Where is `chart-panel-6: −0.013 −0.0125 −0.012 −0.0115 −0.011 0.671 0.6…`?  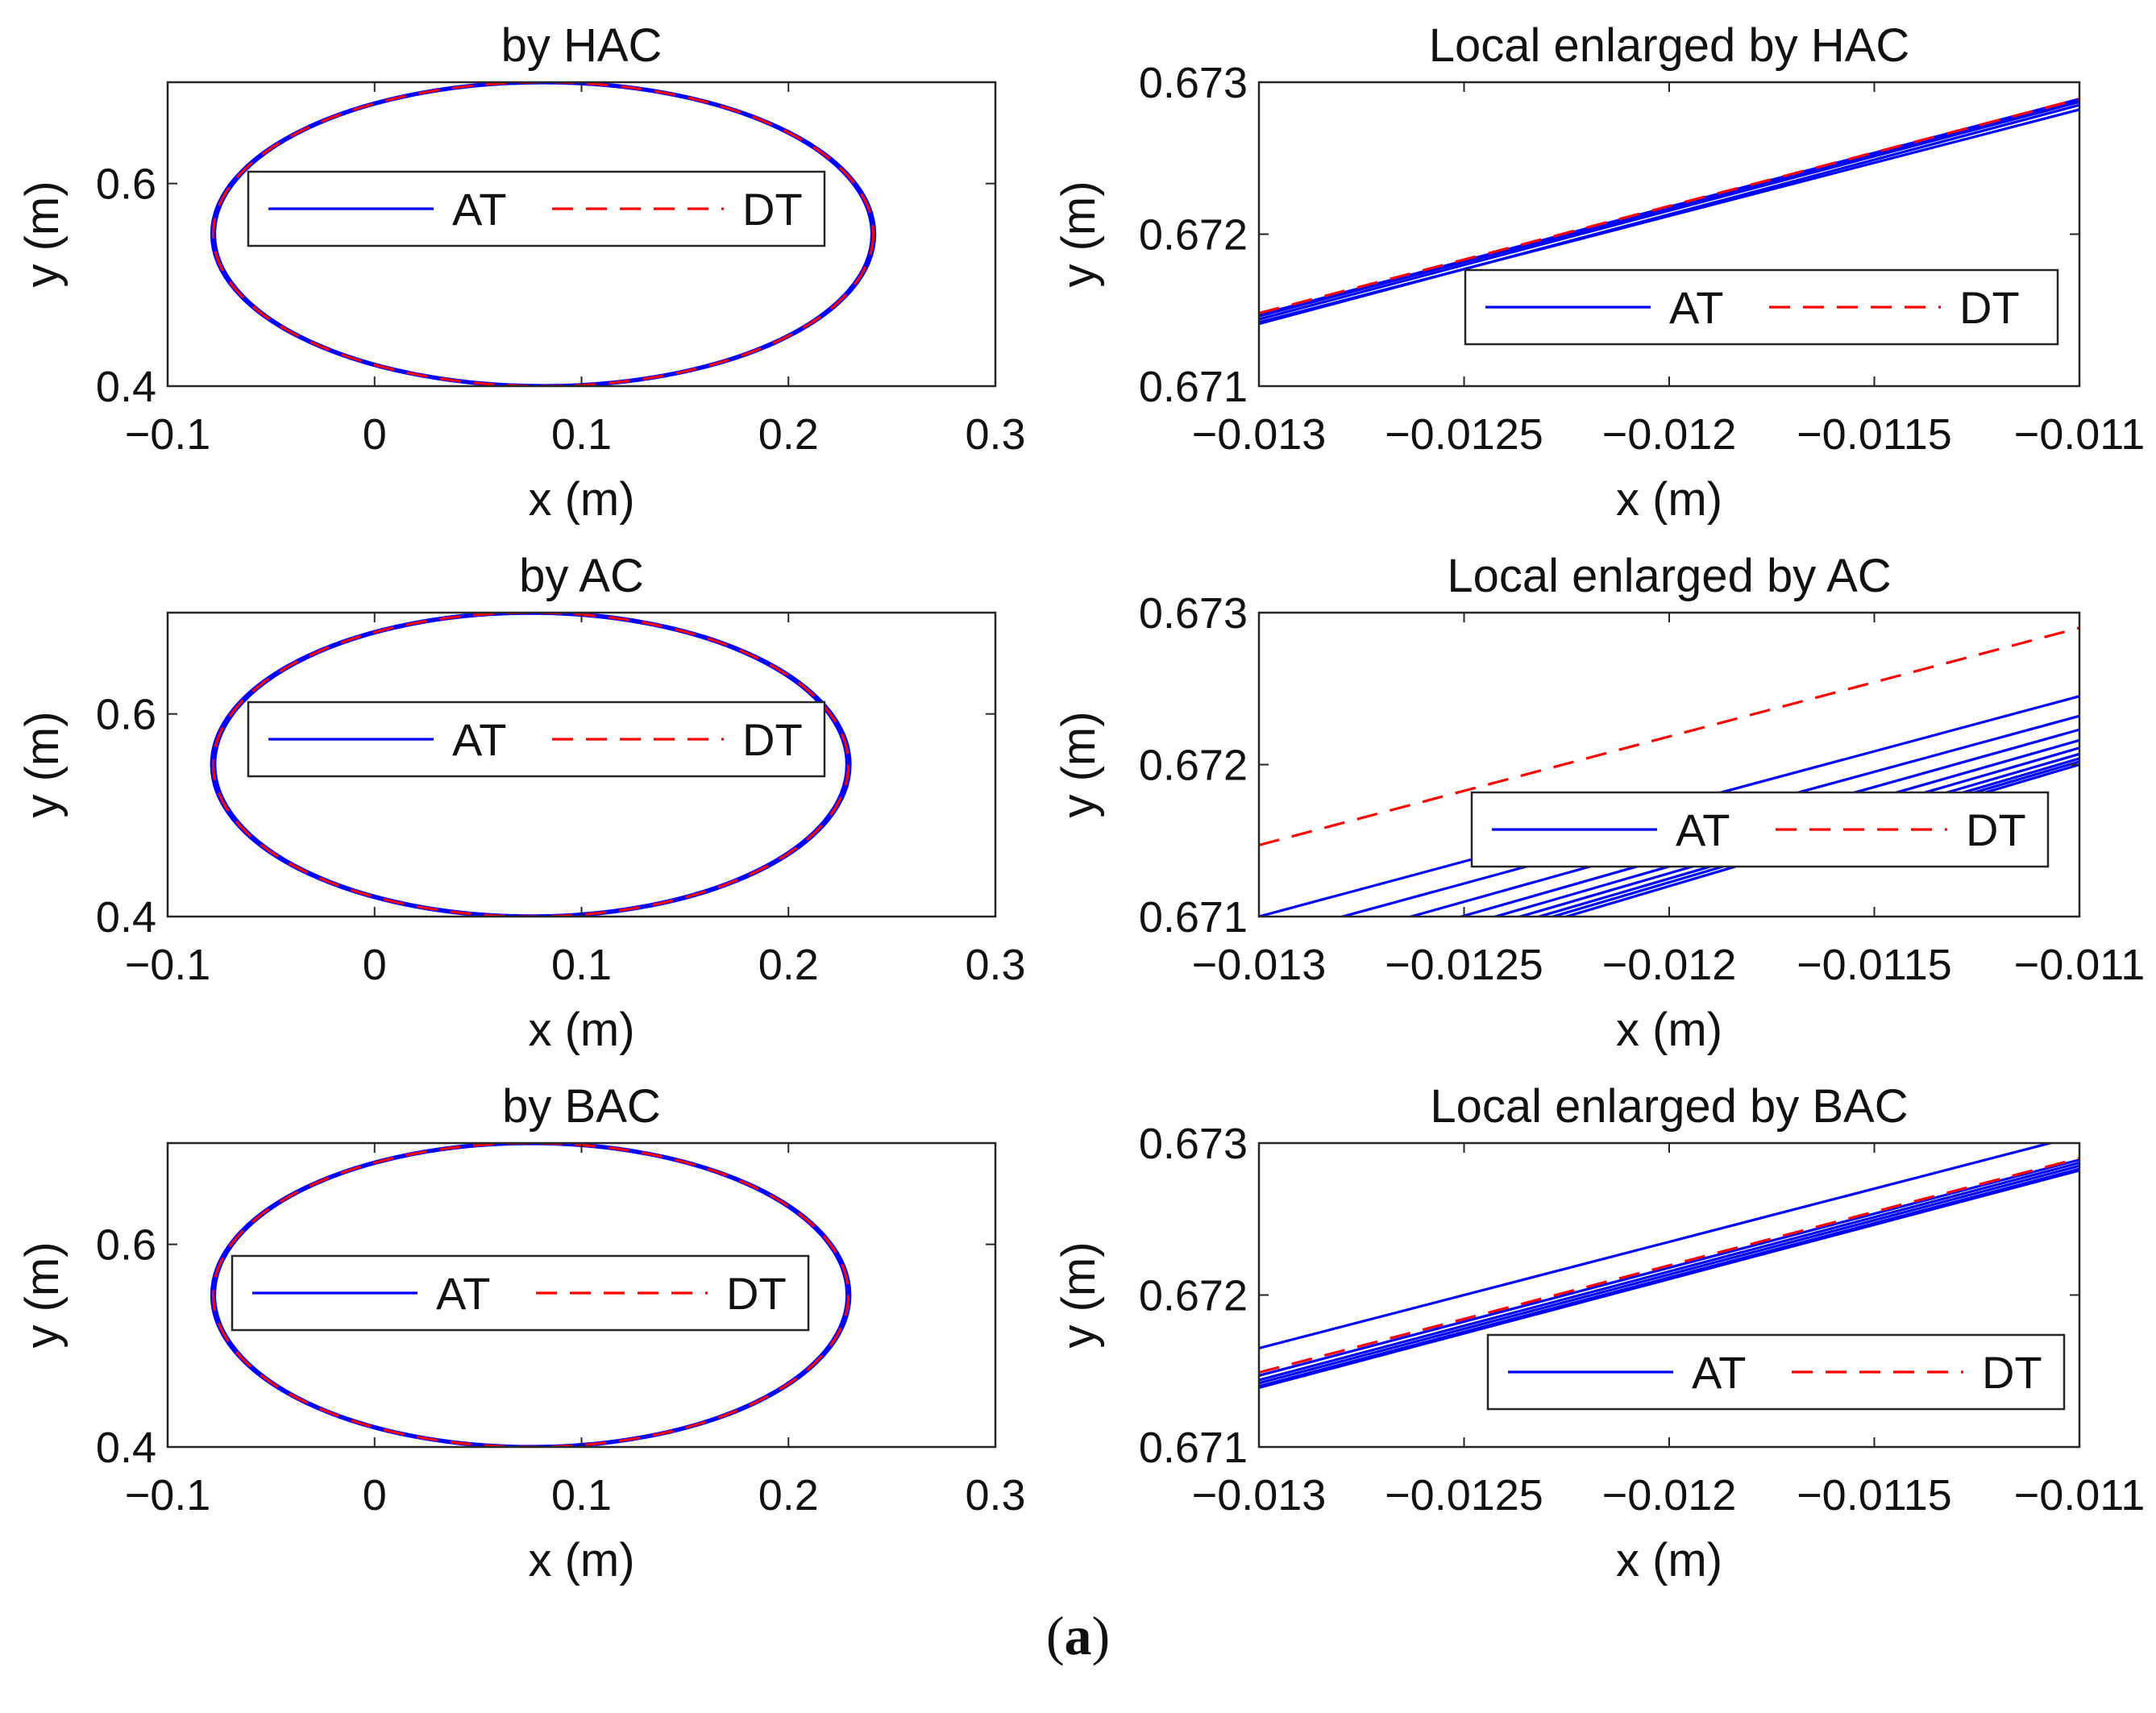
chart-panel-6: −0.013 −0.0125 −0.012 −0.0115 −0.011 0.671 0.6… is located at coordinates (1599, 1333).